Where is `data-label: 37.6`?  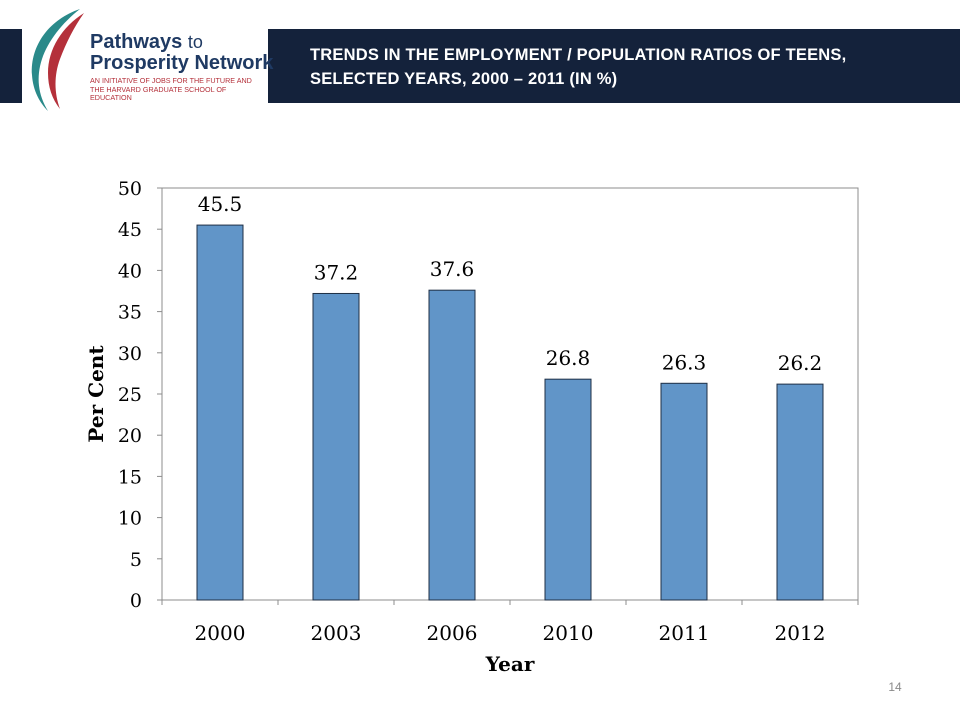 data-label: 37.6 is located at coordinates (452, 269).